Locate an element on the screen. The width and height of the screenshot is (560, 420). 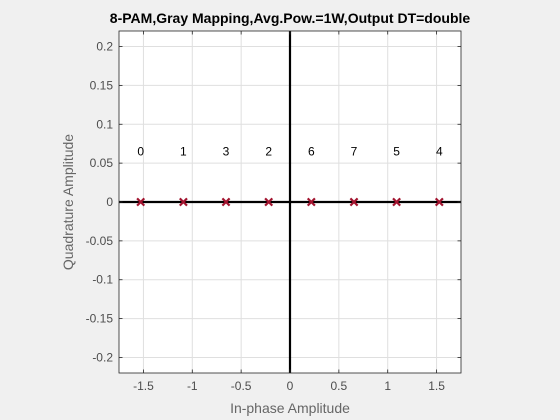
symbol-label: 0 is located at coordinates (140, 151).